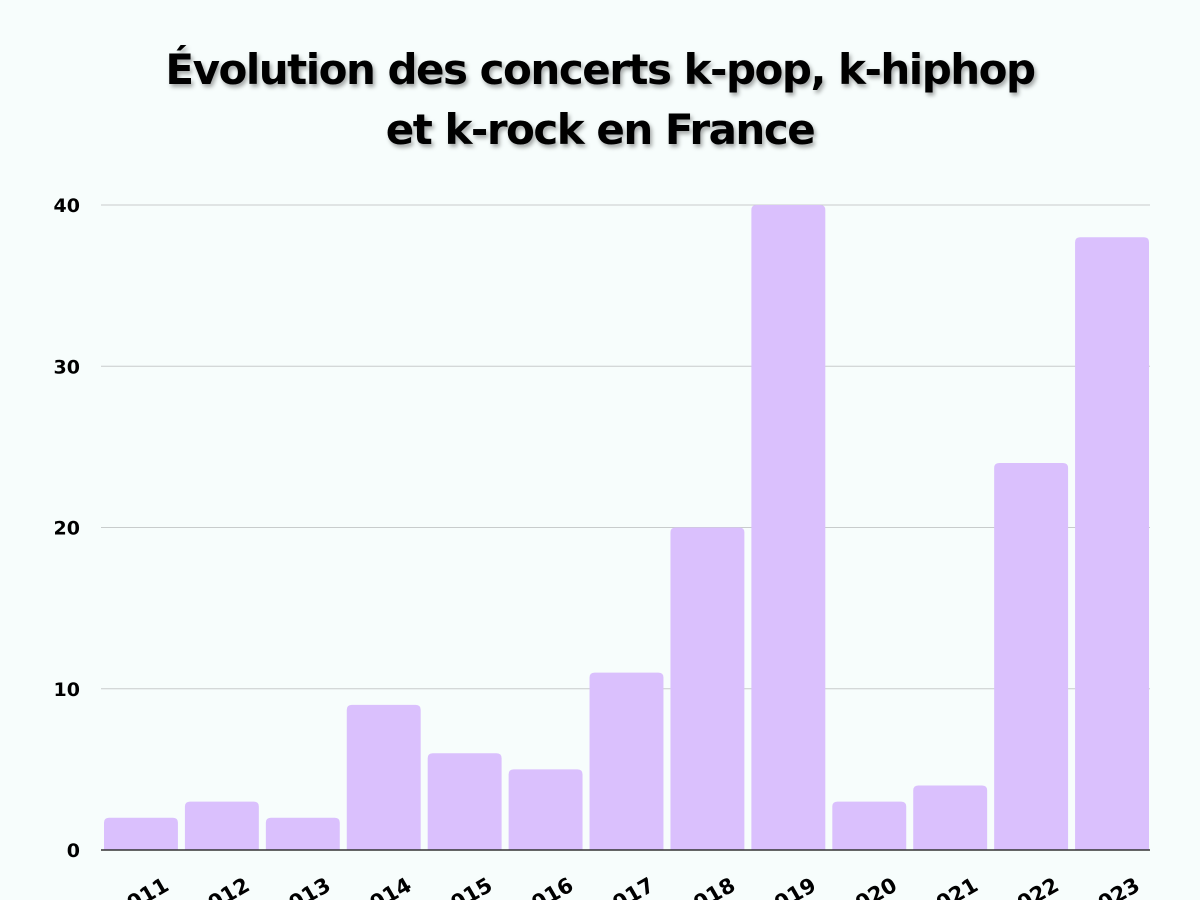 This screenshot has height=900, width=1200. I want to click on x-tick-label-2023: 2023, so click(1112, 886).